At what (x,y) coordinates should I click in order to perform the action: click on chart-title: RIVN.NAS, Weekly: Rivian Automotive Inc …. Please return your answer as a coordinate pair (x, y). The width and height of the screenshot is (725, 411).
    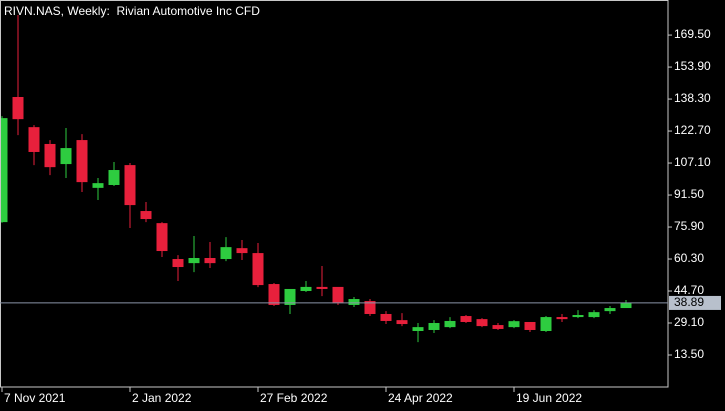
    Looking at the image, I should click on (132, 11).